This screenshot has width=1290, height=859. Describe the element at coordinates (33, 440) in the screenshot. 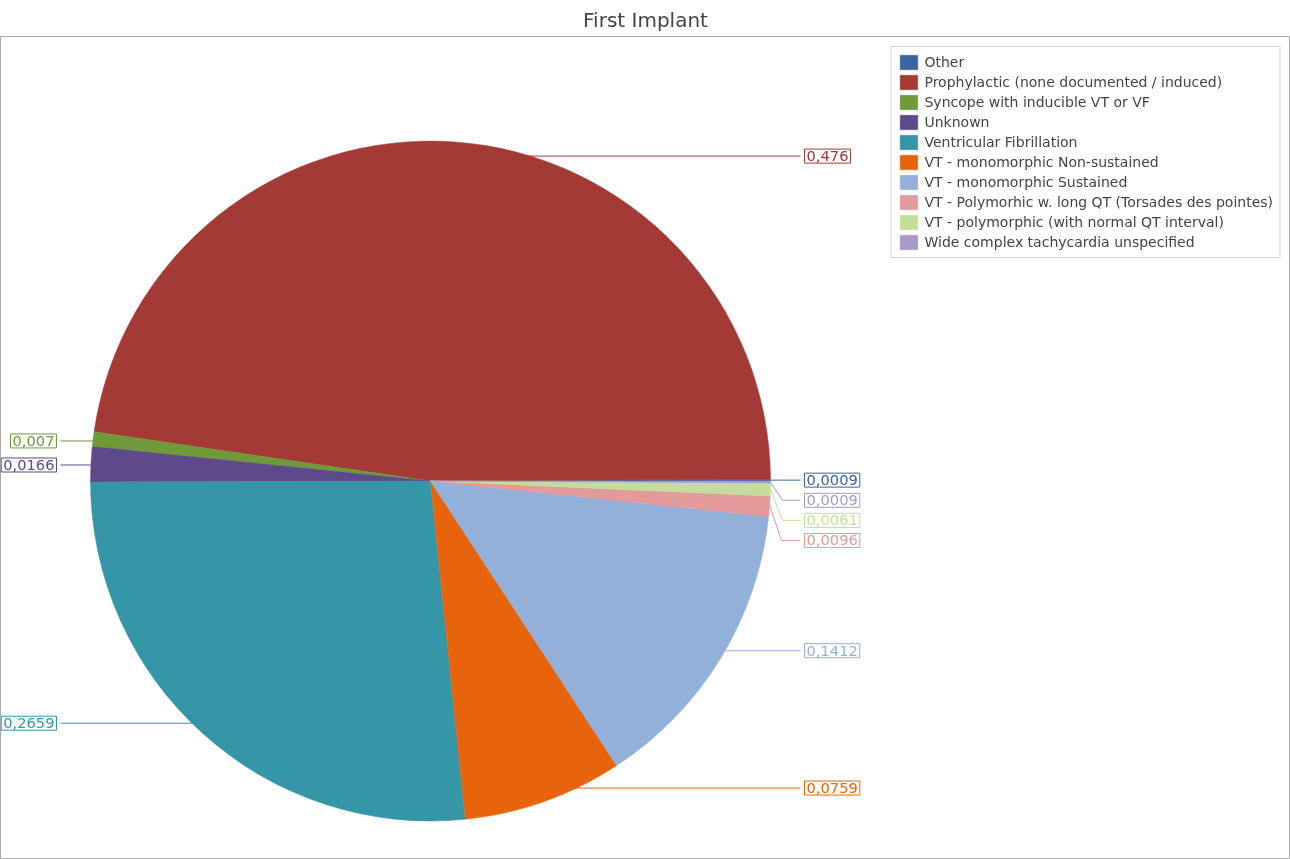

I see `data-label: 0,007` at that location.